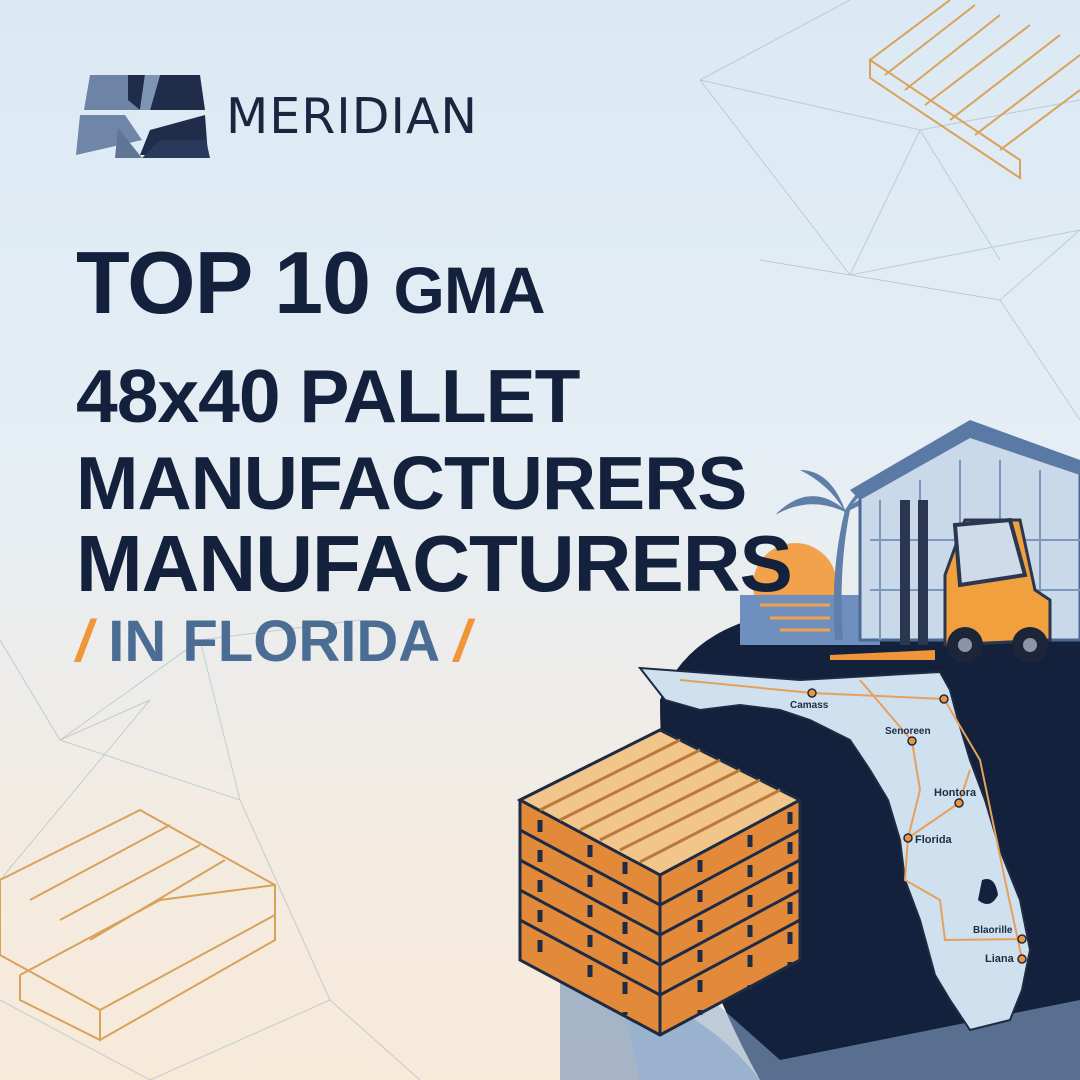 The image size is (1080, 1080). What do you see at coordinates (1000, 959) in the screenshot?
I see `map-label-liana: Liana` at bounding box center [1000, 959].